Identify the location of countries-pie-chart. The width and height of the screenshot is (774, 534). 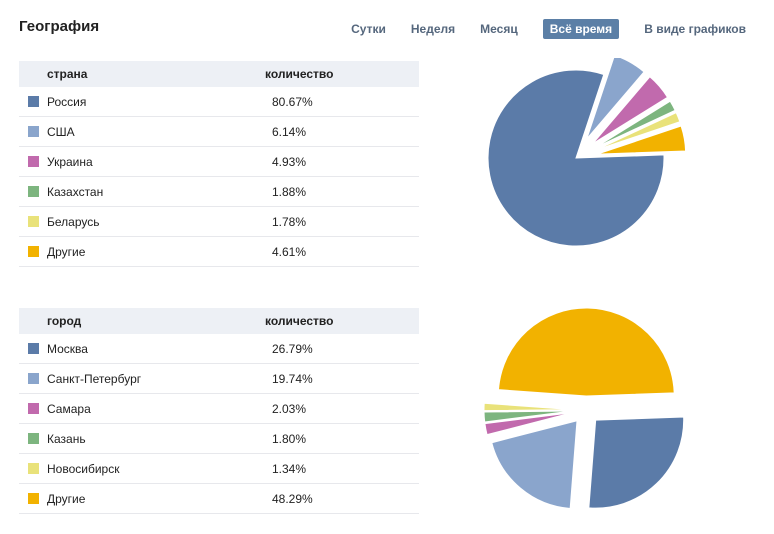
(587, 152).